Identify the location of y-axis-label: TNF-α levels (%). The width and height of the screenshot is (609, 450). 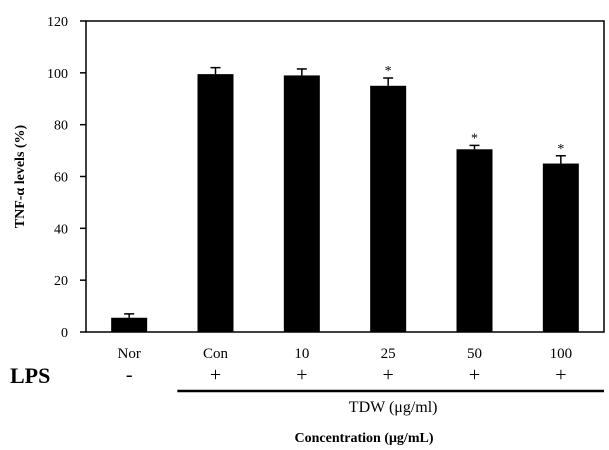
(20, 176).